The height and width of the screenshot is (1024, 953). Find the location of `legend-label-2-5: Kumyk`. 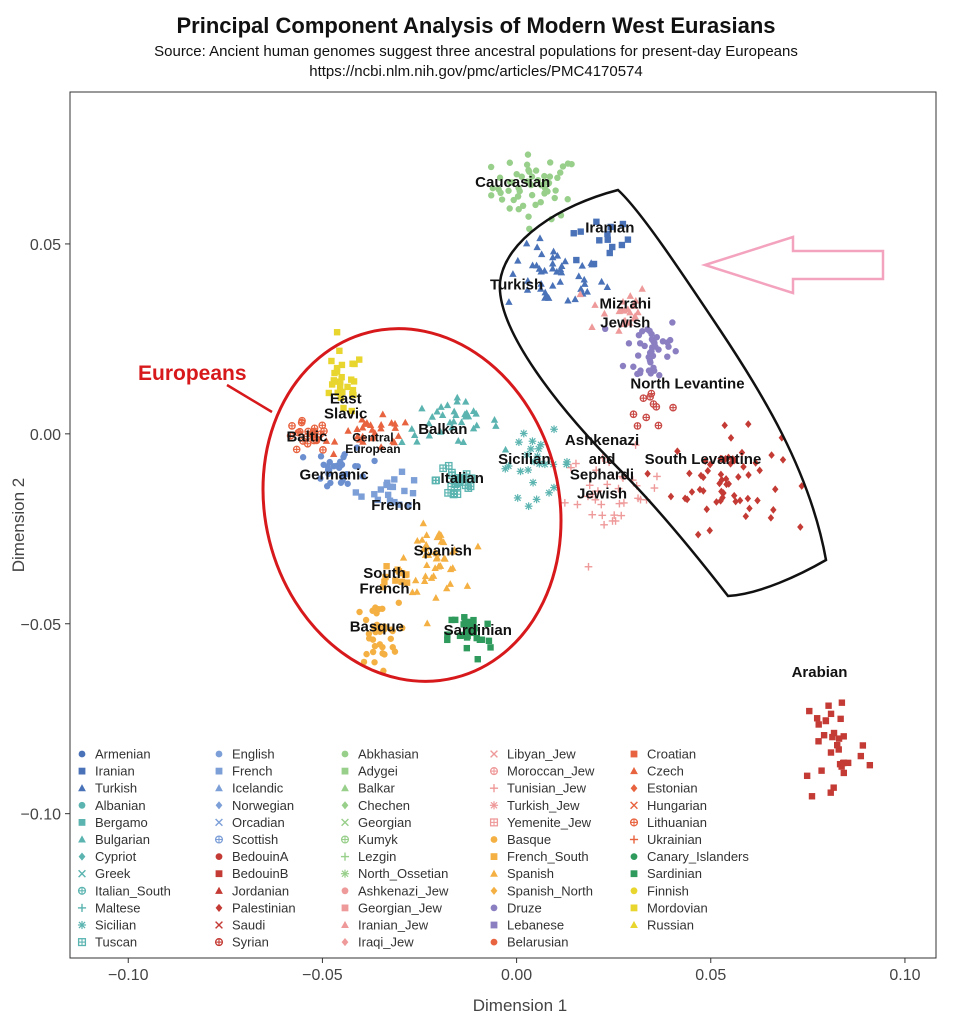

legend-label-2-5: Kumyk is located at coordinates (378, 839).